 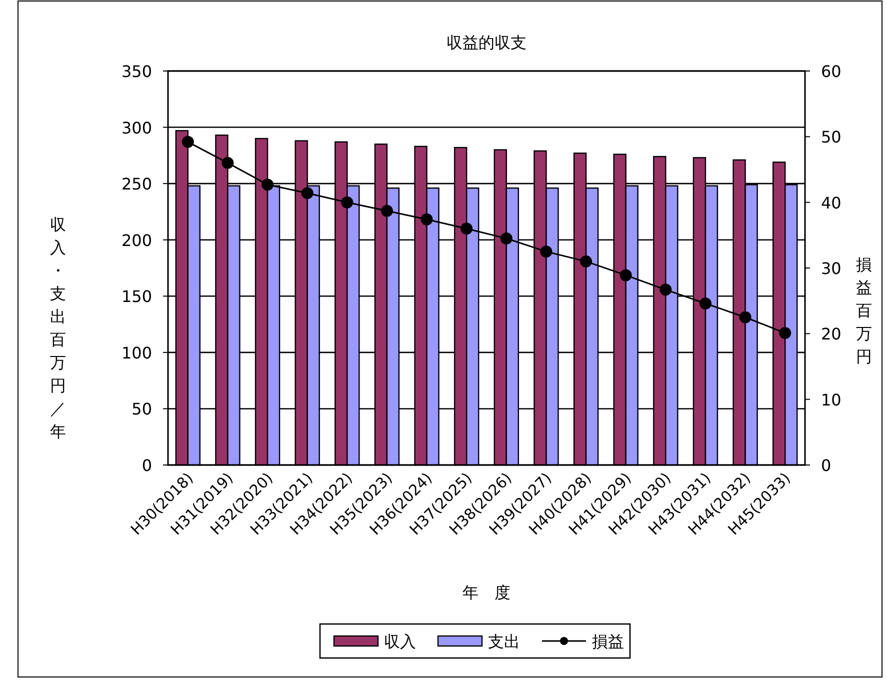 What do you see at coordinates (147, 465) in the screenshot?
I see `y-tick-label: 0` at bounding box center [147, 465].